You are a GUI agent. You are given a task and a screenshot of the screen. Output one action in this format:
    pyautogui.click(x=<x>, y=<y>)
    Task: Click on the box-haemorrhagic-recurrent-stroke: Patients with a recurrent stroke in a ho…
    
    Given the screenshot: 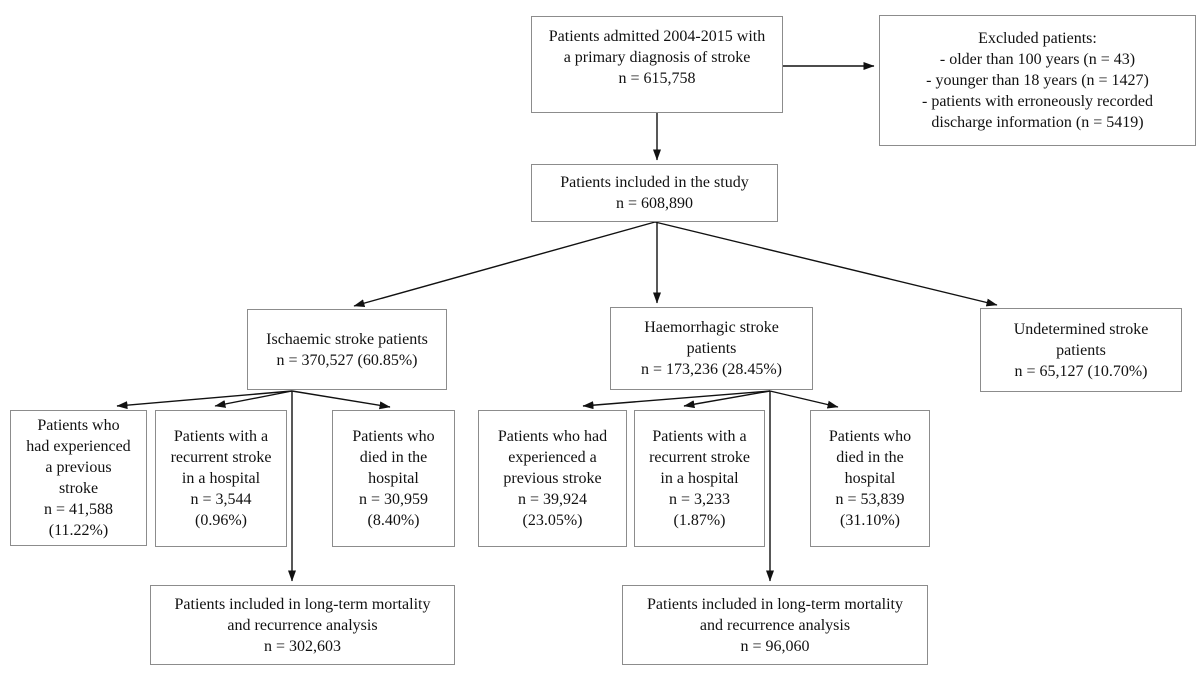 What is the action you would take?
    pyautogui.click(x=699, y=478)
    